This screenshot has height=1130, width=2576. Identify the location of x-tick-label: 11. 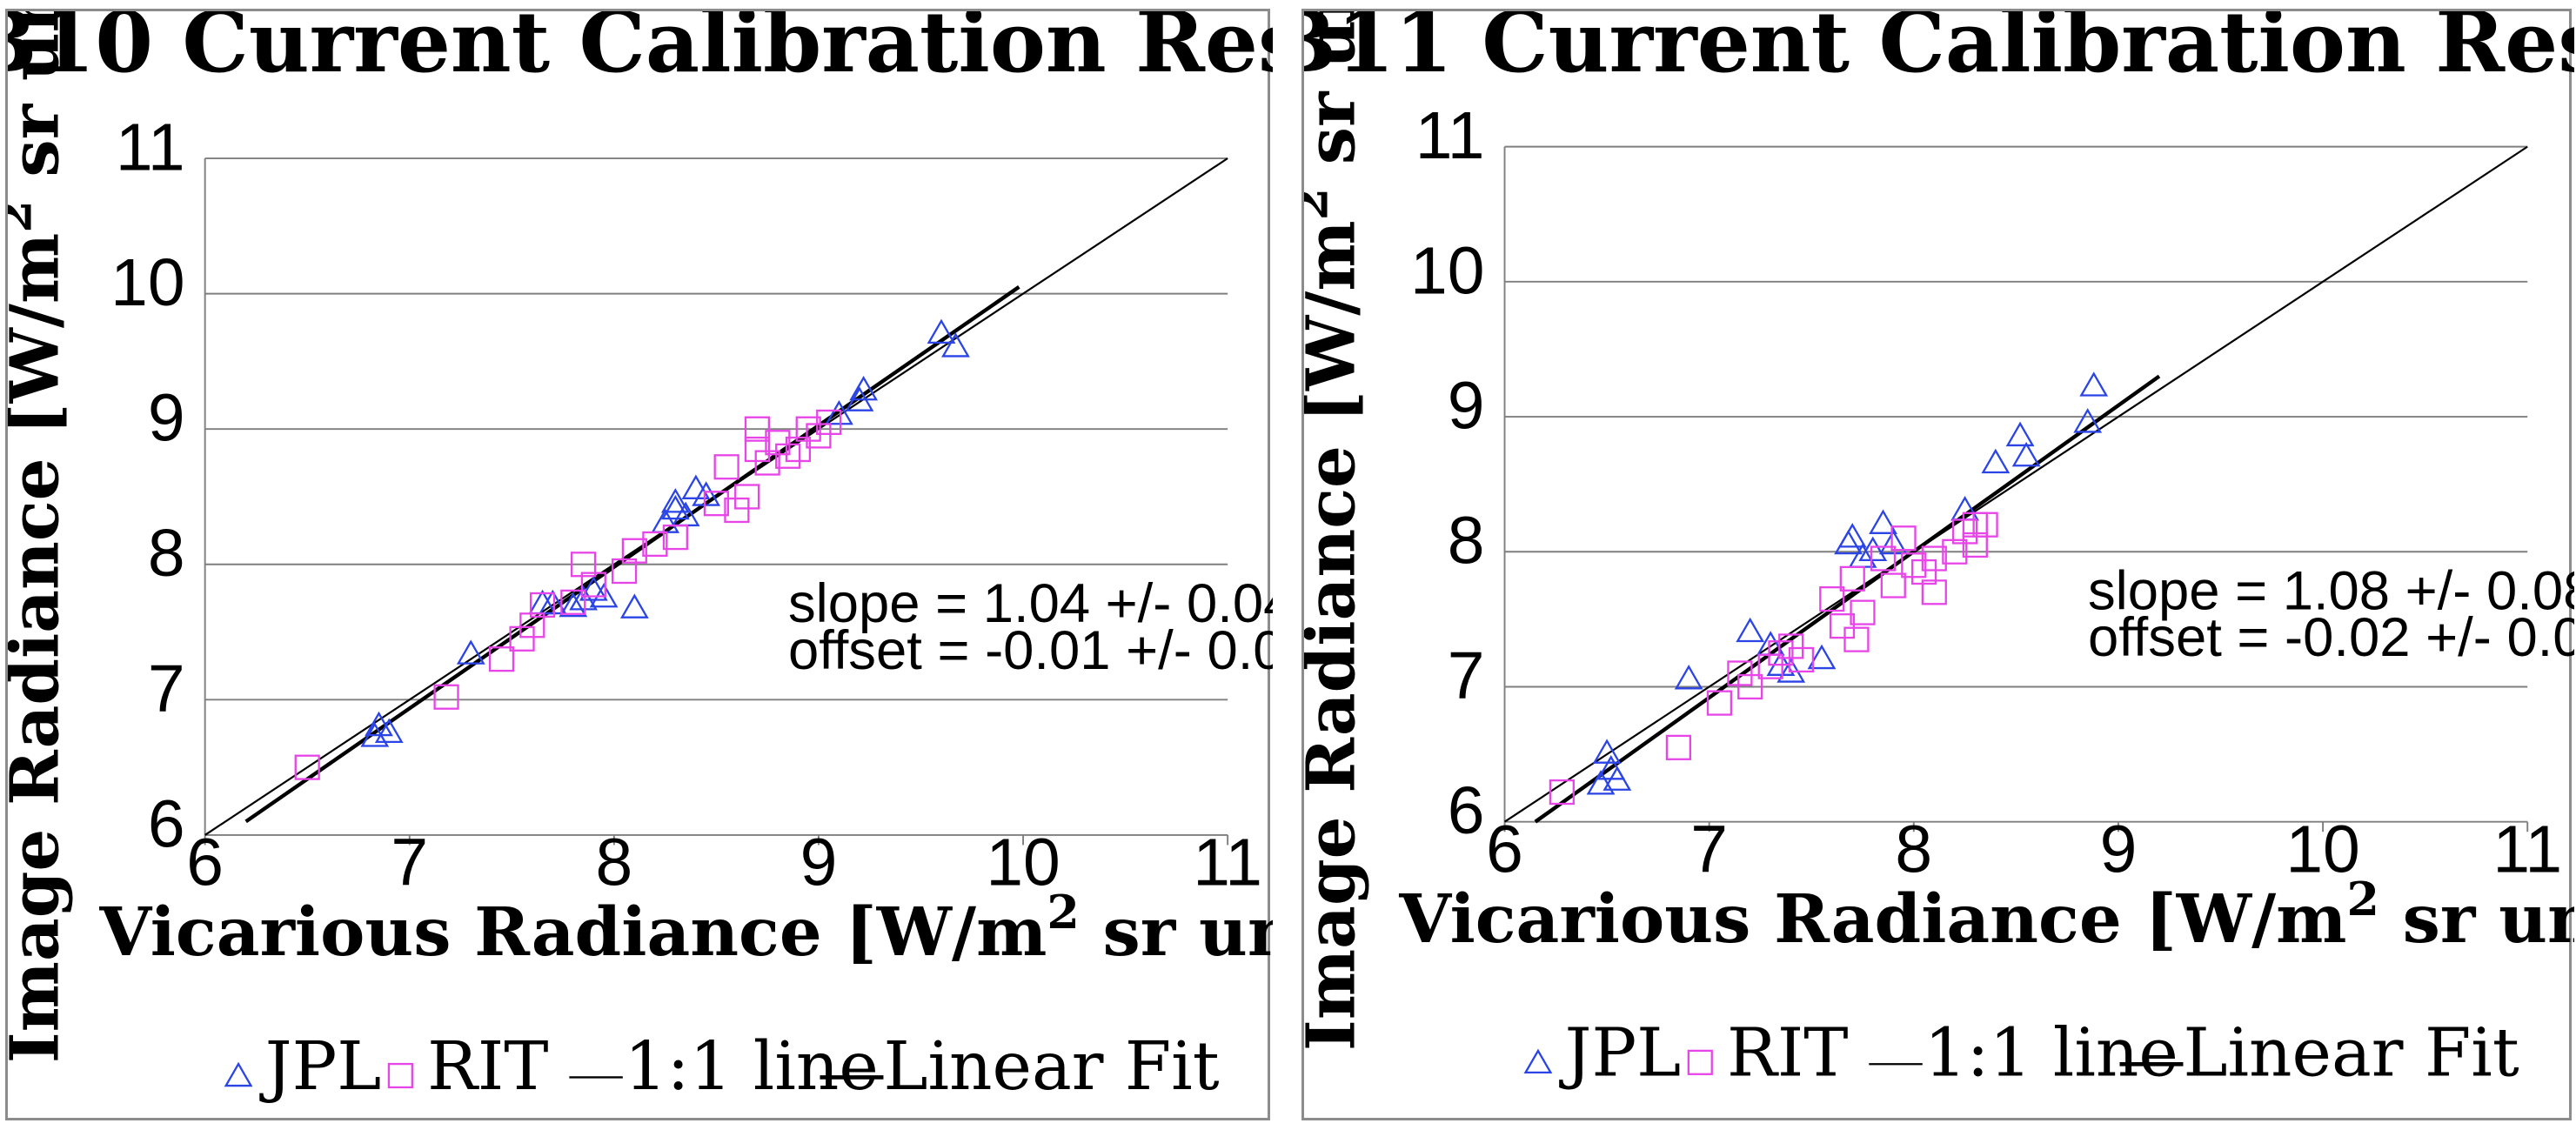
(2527, 849).